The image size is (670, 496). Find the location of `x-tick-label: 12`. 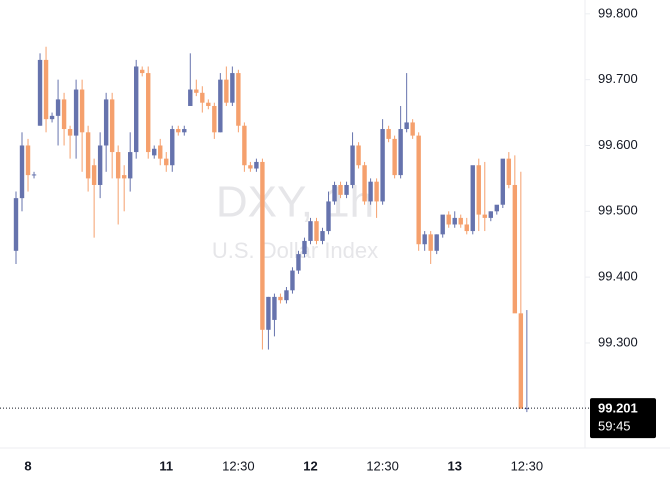

x-tick-label: 12 is located at coordinates (310, 465).